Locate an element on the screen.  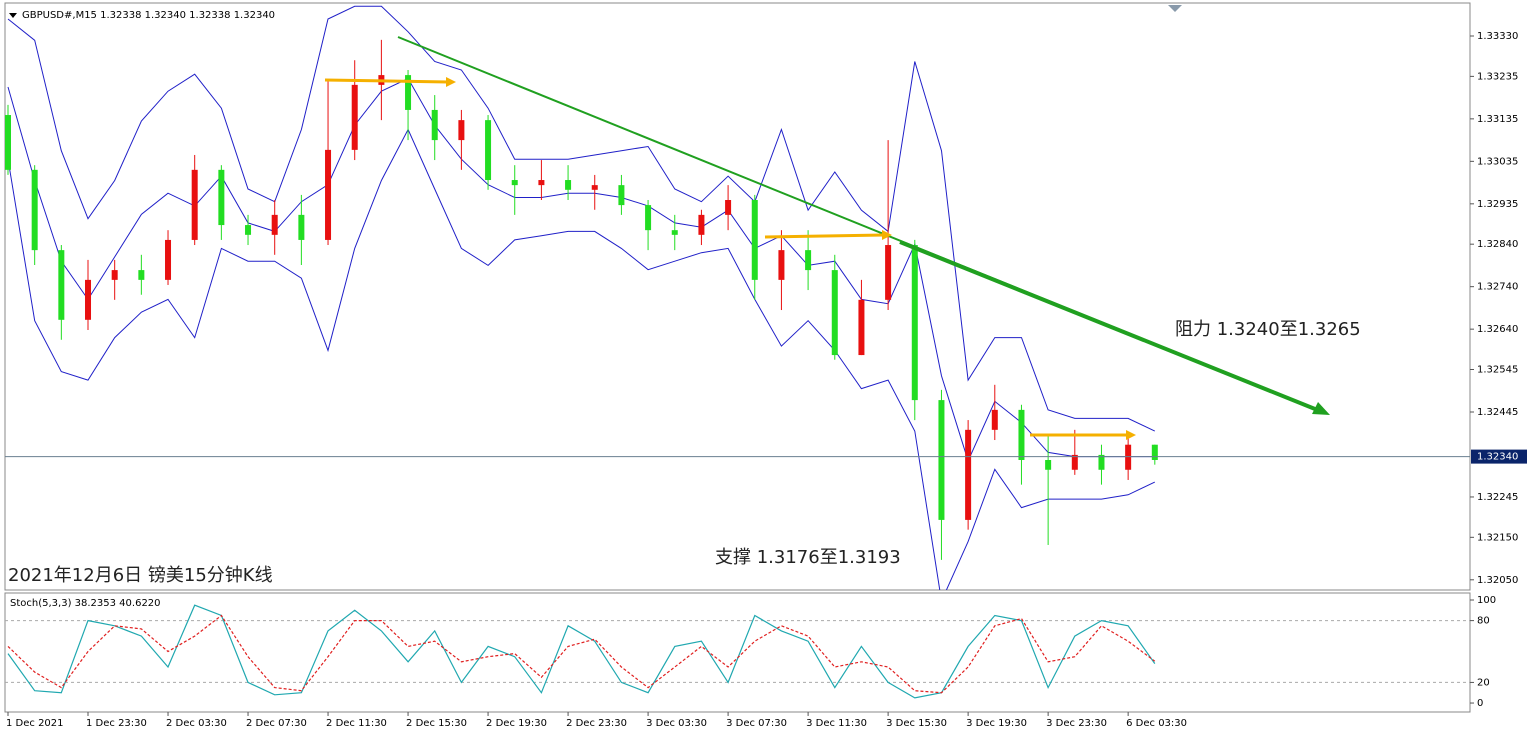
shift-marker is located at coordinates (1175, 8).